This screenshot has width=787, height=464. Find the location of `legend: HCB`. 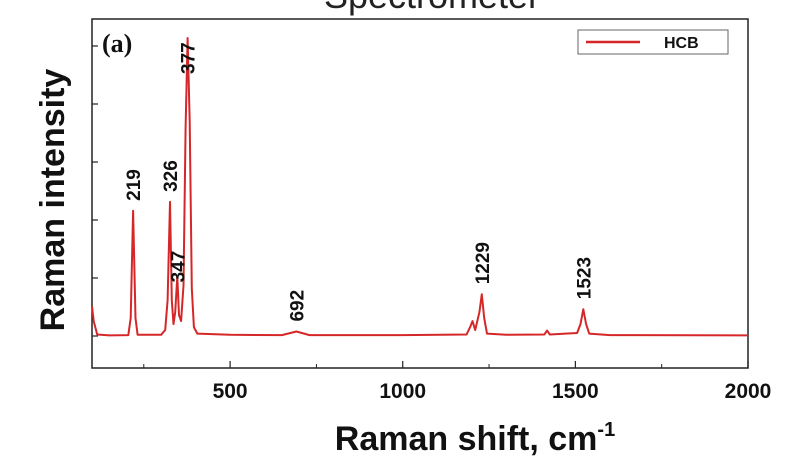

legend: HCB is located at coordinates (653, 42).